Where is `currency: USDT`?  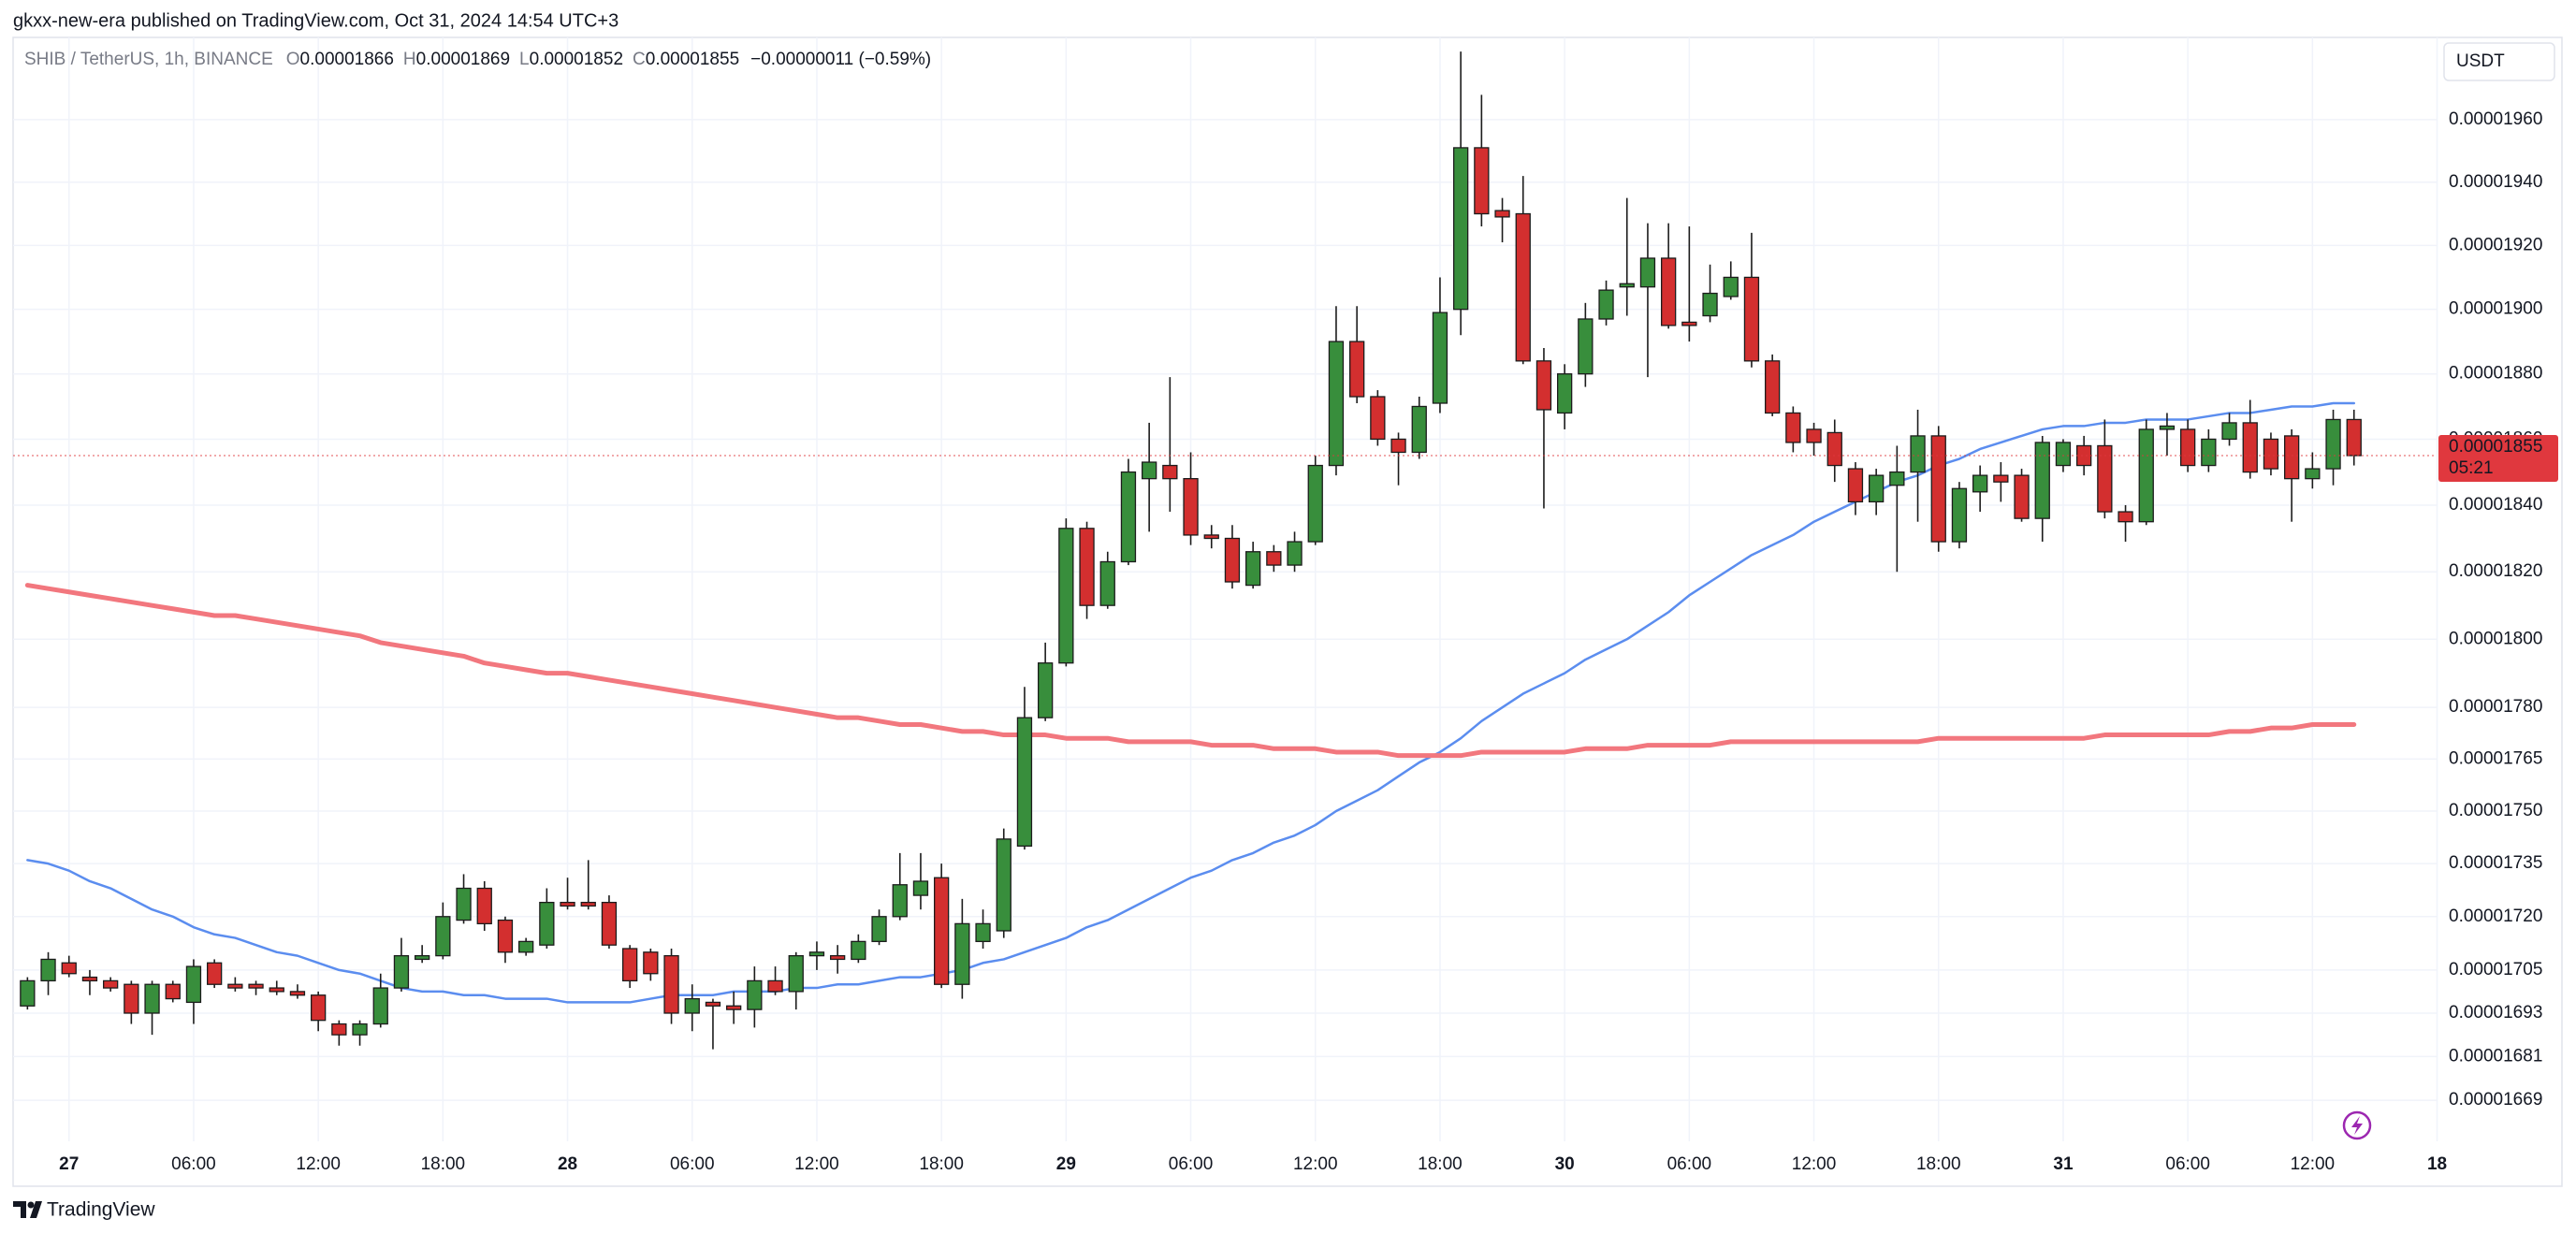 currency: USDT is located at coordinates (2480, 61).